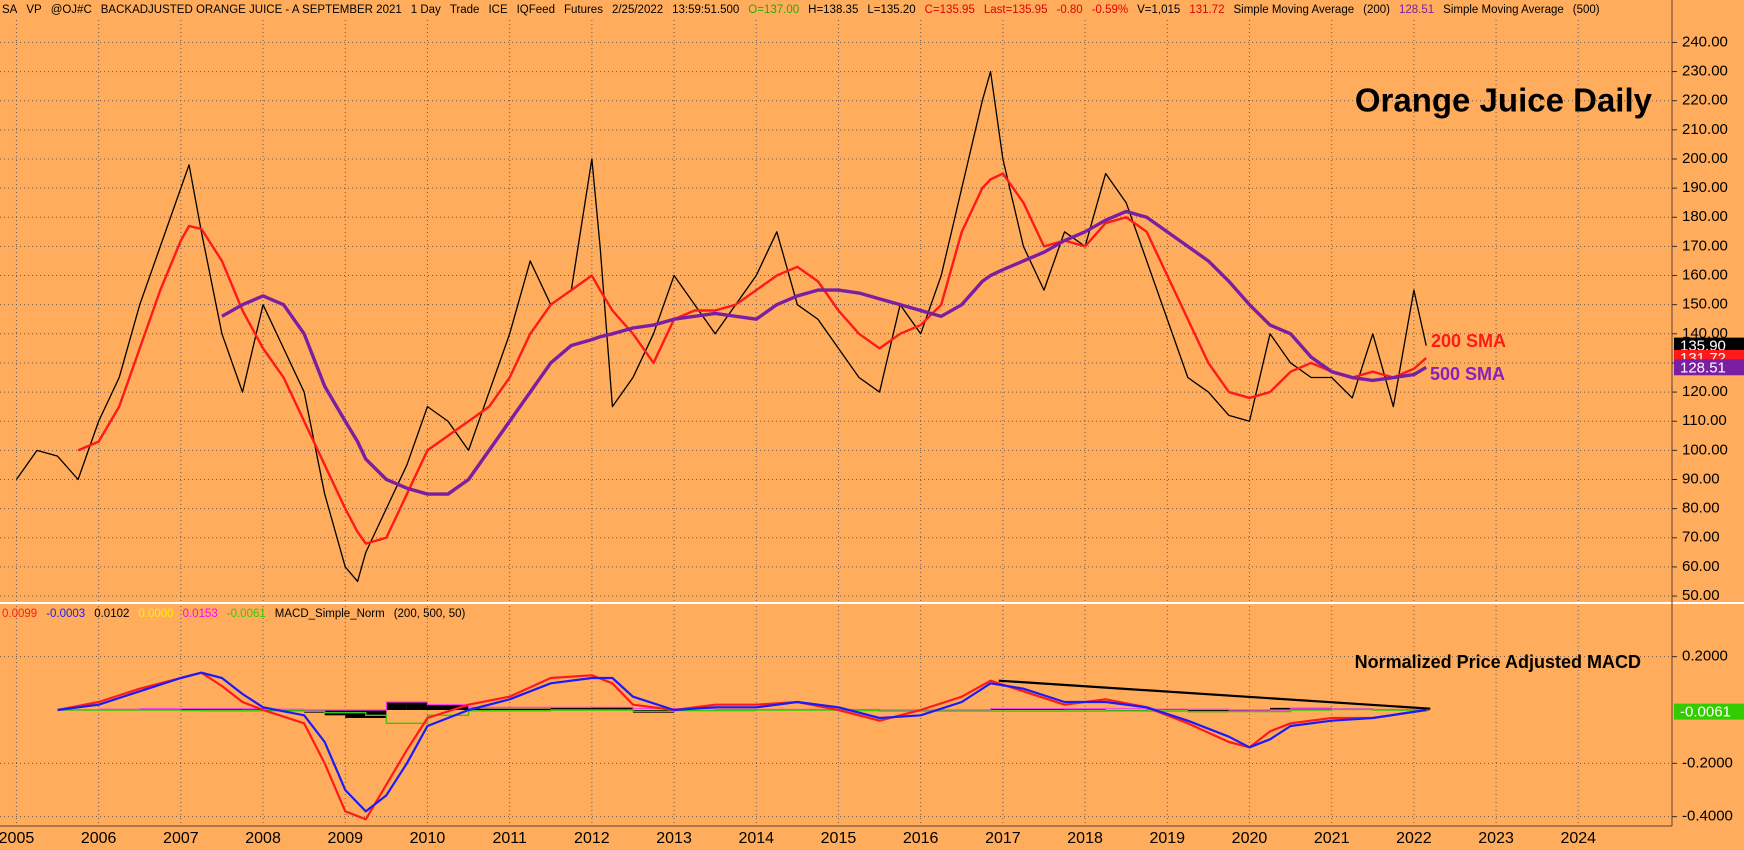 Image resolution: width=1744 pixels, height=850 pixels. I want to click on x-tick-label: 2022, so click(1414, 838).